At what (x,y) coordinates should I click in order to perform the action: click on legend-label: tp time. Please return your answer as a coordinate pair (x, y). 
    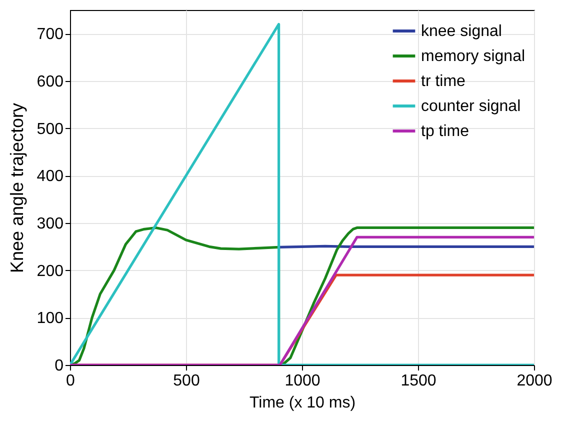
    Looking at the image, I should click on (445, 131).